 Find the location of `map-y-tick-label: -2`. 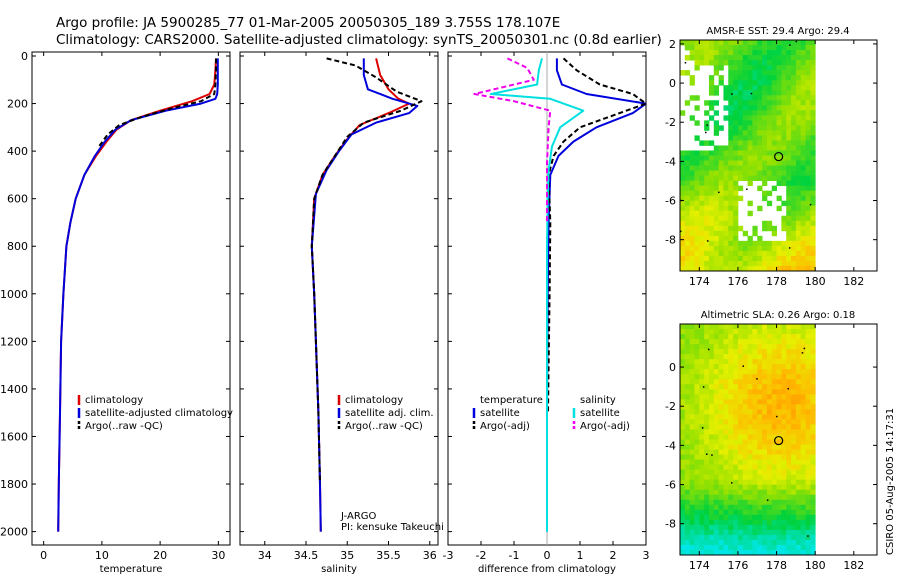

map-y-tick-label: -2 is located at coordinates (670, 406).